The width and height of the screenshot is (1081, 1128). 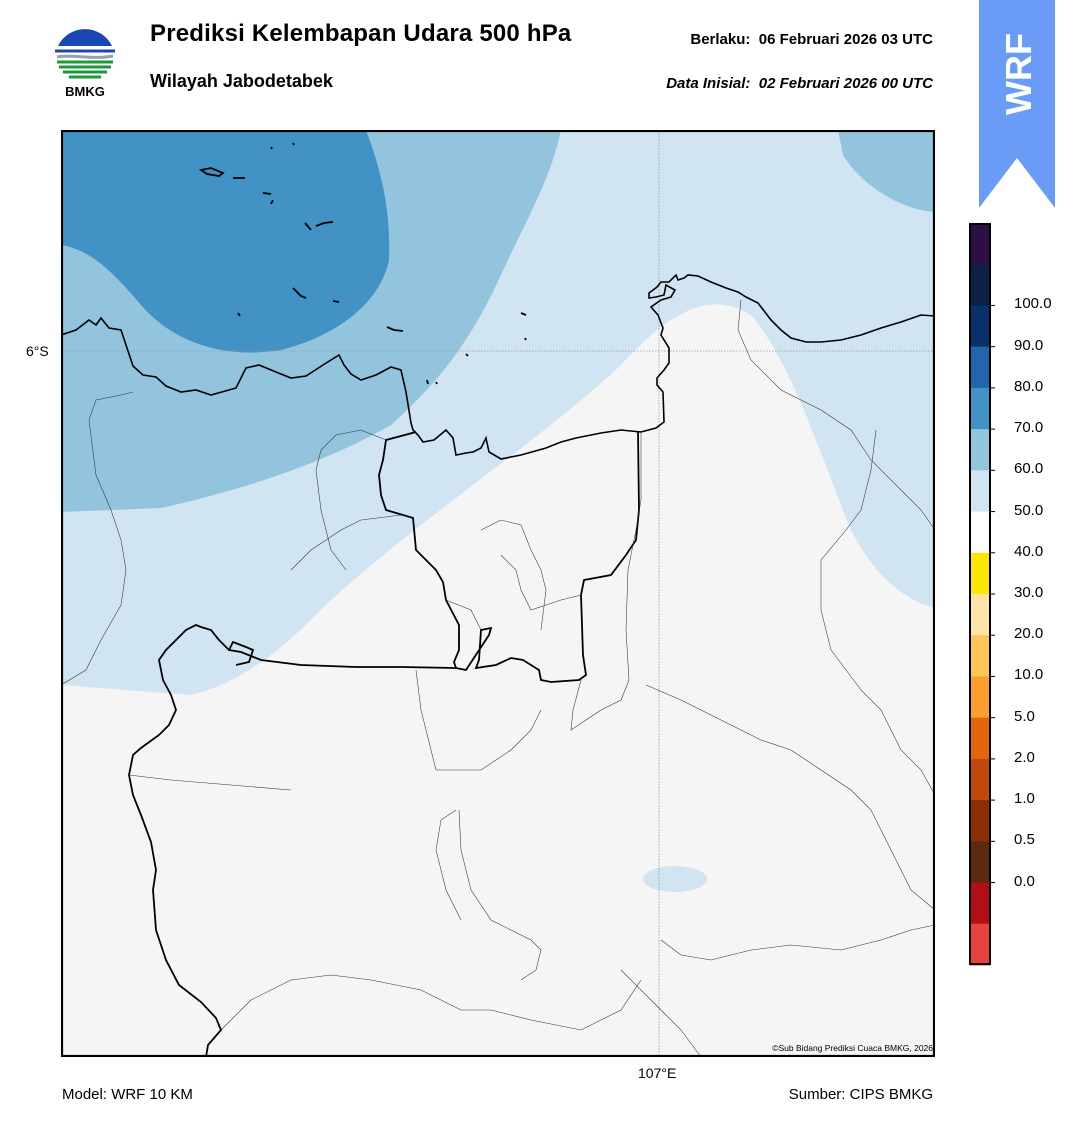 What do you see at coordinates (1024, 716) in the screenshot?
I see `colorbar-tick-label: 5.0` at bounding box center [1024, 716].